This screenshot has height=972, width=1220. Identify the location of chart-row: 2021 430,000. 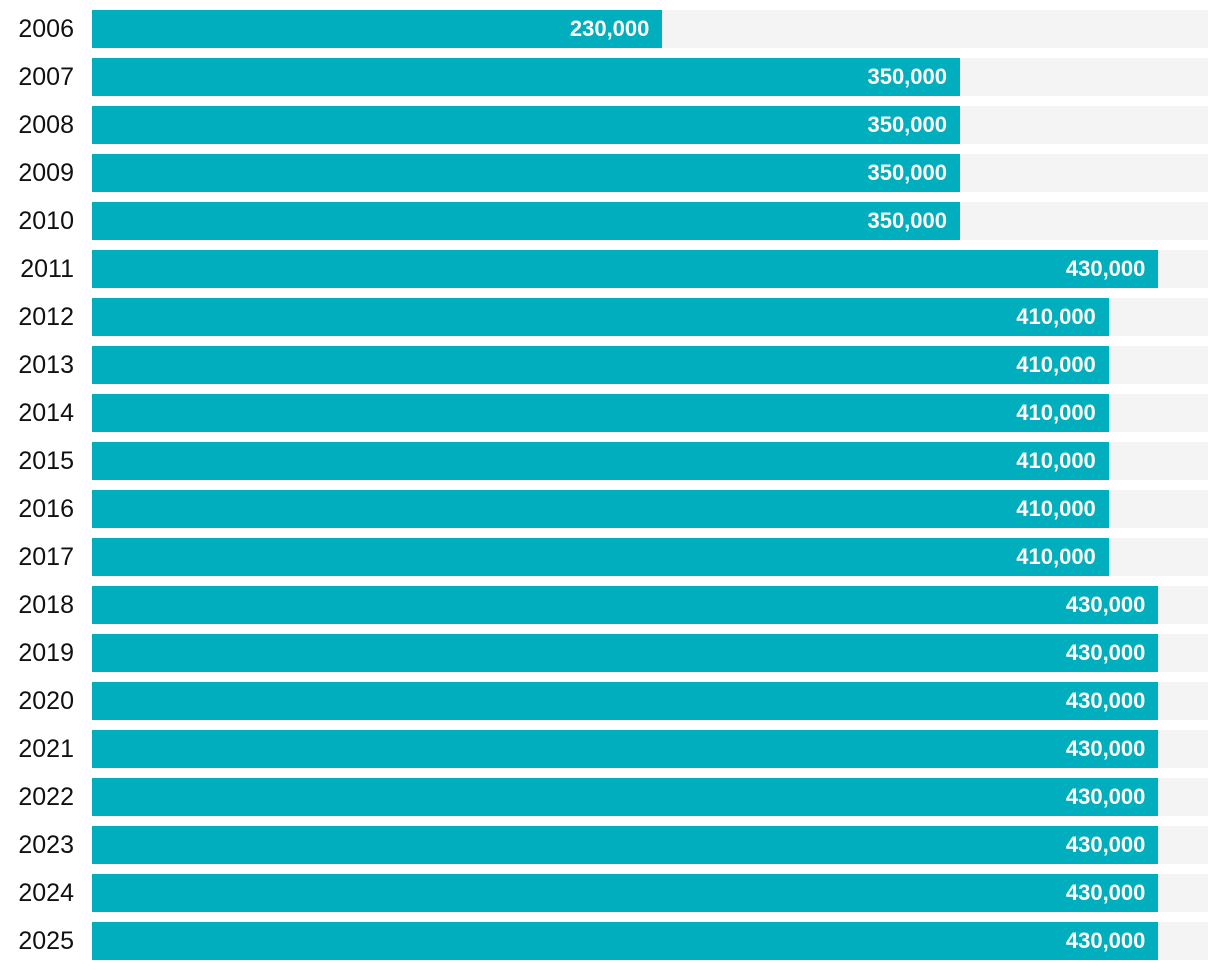
(610, 749).